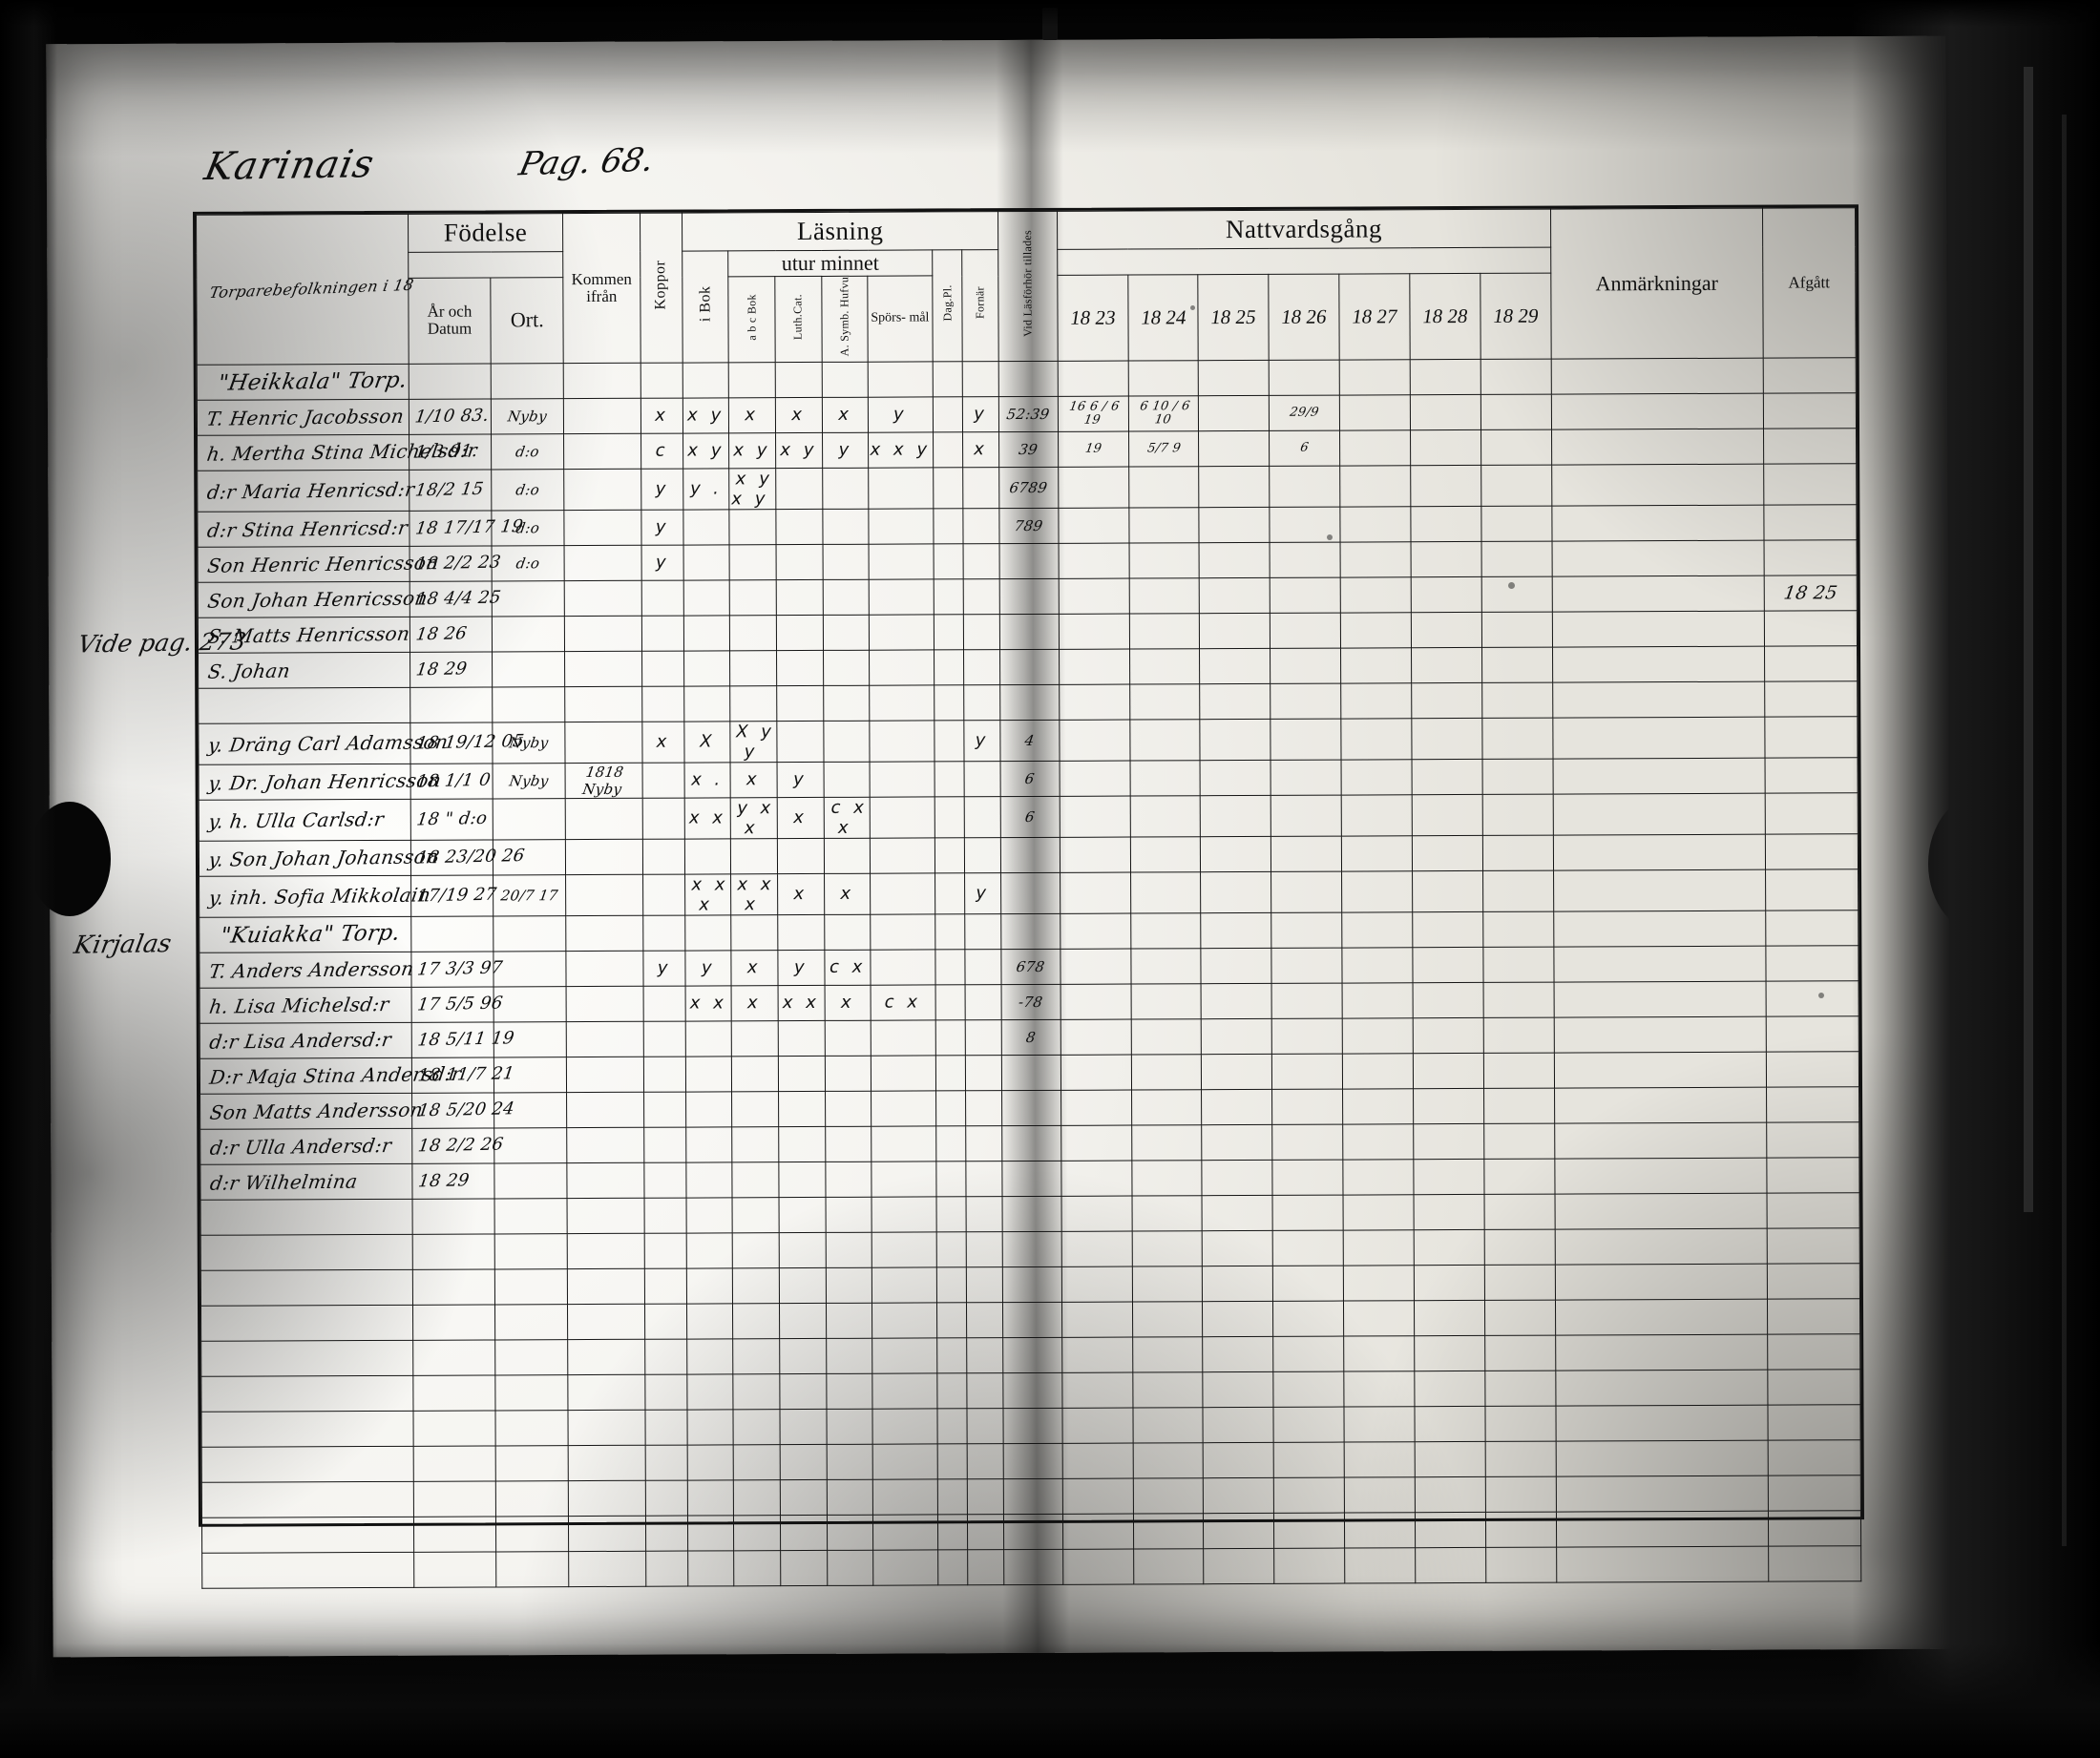 Image resolution: width=2100 pixels, height=1758 pixels. I want to click on vid-lasforhor-value: 52:39, so click(1029, 414).